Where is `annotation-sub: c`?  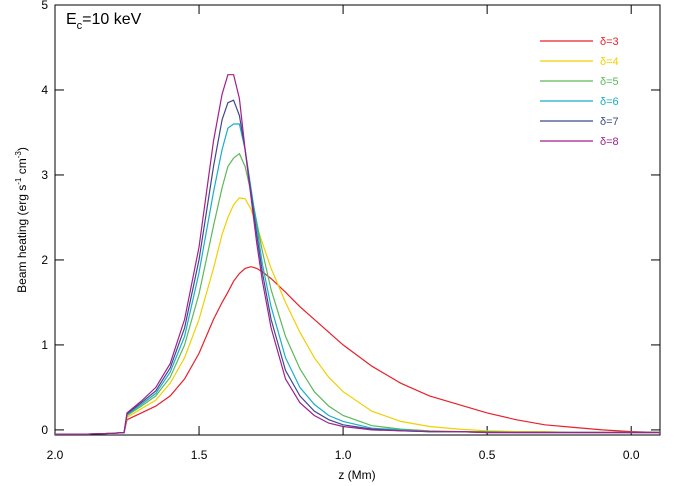
annotation-sub: c is located at coordinates (80, 26).